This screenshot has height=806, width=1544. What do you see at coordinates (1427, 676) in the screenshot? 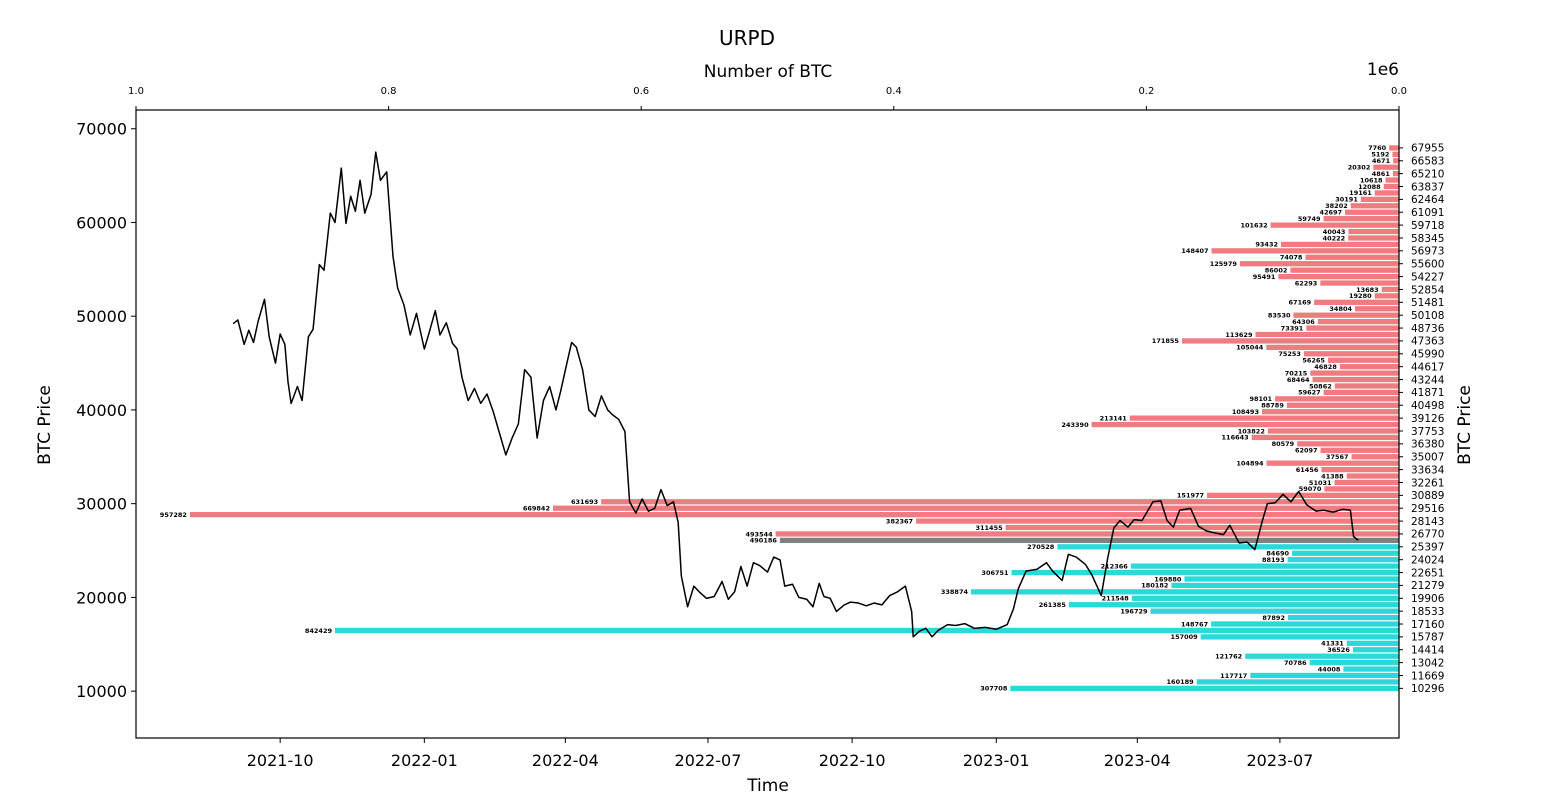
I see `right-y-tick-label-41: 11669` at bounding box center [1427, 676].